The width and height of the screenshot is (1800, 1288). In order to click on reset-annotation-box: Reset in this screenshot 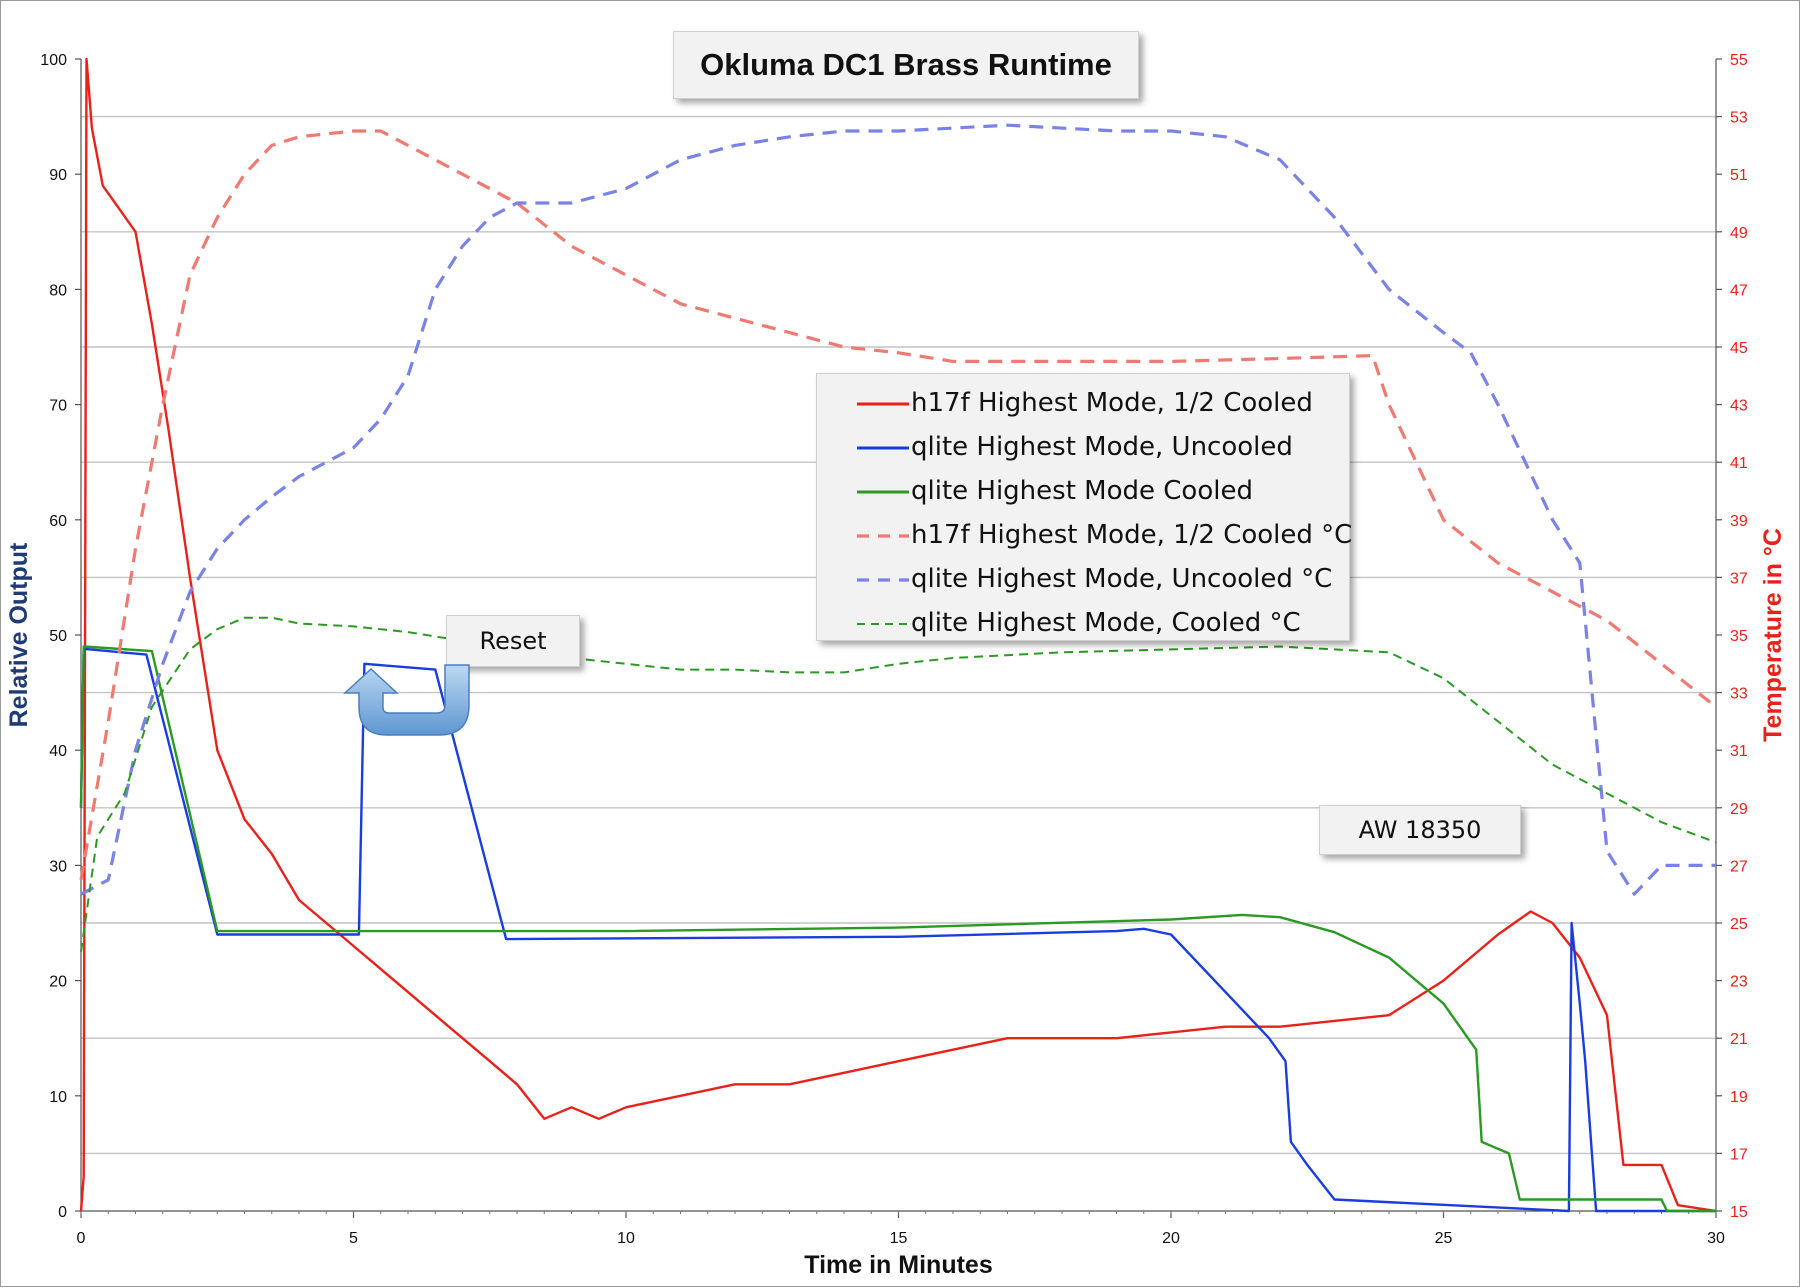, I will do `click(513, 641)`.